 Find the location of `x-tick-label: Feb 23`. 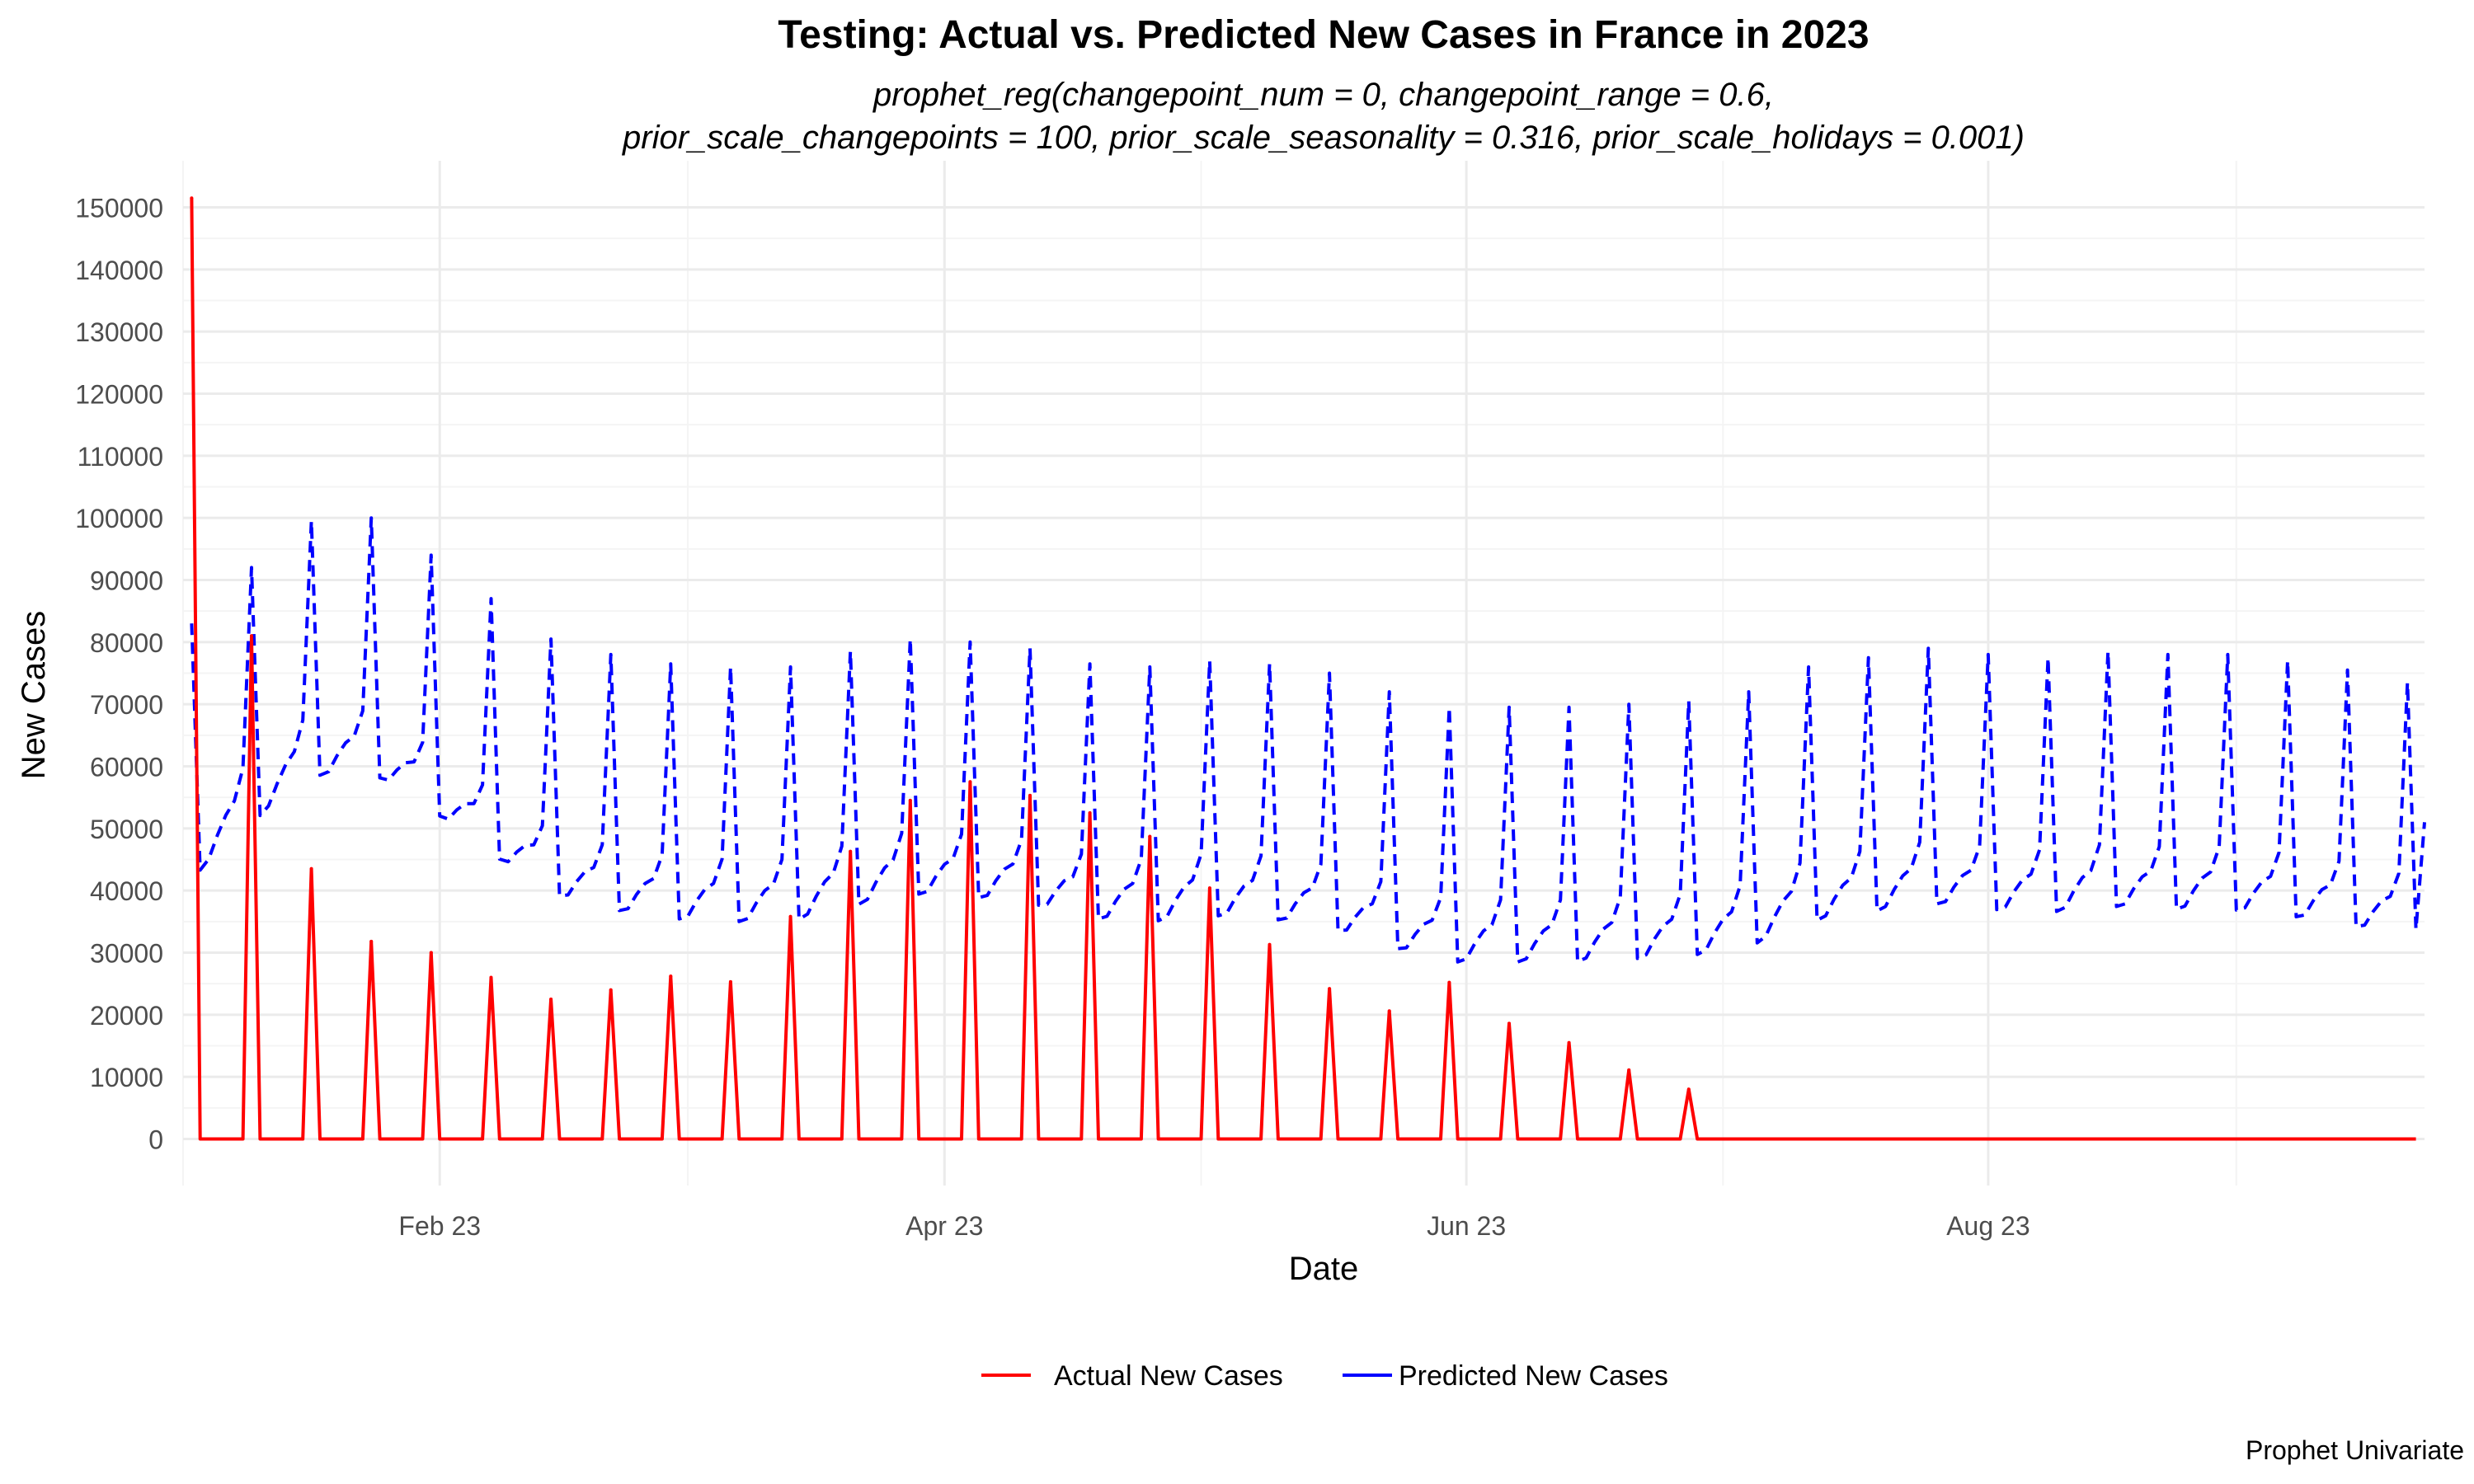

x-tick-label: Feb 23 is located at coordinates (439, 1226).